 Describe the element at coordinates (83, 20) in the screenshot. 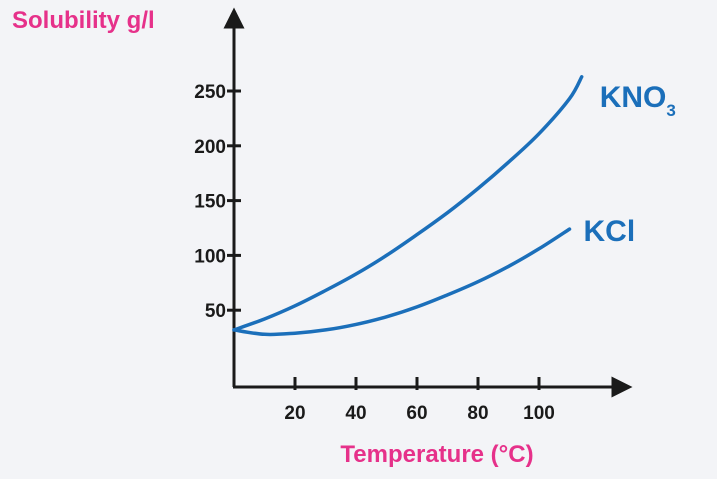

I see `y-axis-title: Solubility g/l` at that location.